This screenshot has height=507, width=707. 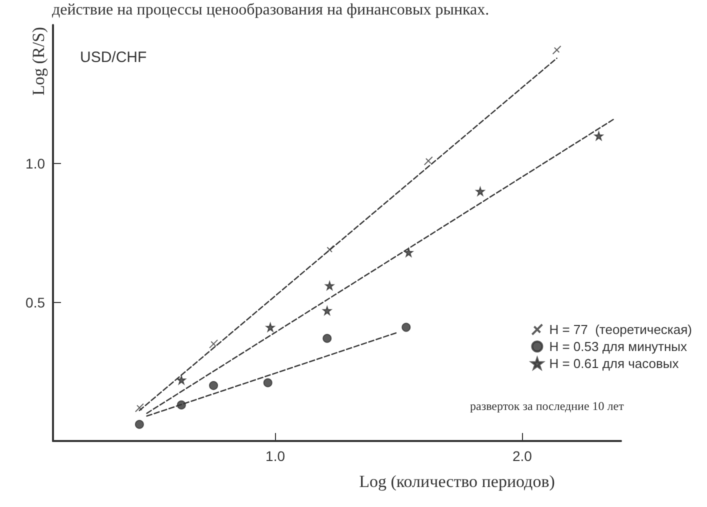 I want to click on legend-label: H = 0.61 для часовых, so click(x=614, y=363).